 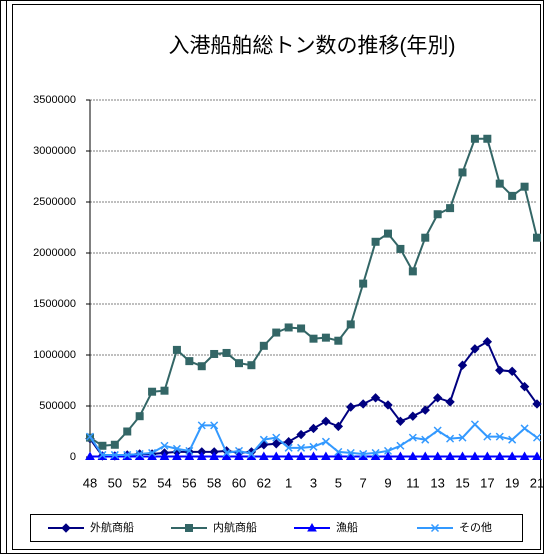 I want to click on x-tick-label: 19, so click(x=512, y=482).